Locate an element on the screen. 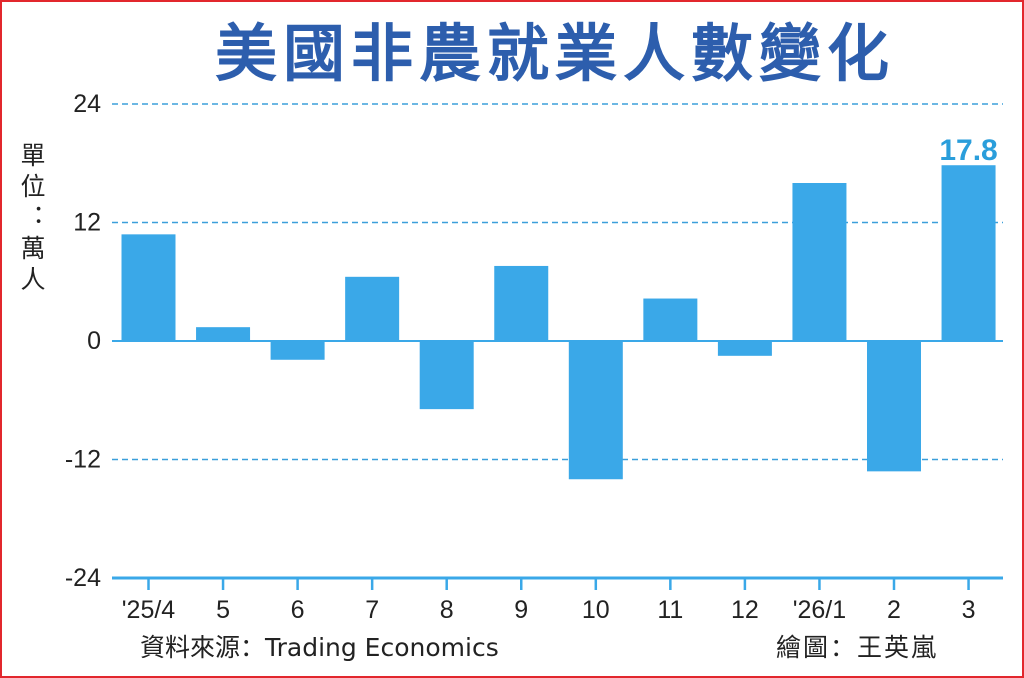  x-tick-label: 3 is located at coordinates (969, 610).